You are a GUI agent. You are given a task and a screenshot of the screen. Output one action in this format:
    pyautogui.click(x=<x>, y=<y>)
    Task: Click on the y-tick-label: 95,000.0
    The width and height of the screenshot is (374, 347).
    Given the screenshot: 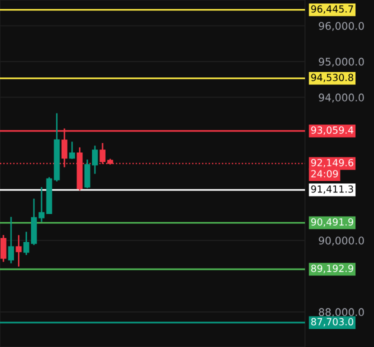 What is the action you would take?
    pyautogui.click(x=341, y=62)
    